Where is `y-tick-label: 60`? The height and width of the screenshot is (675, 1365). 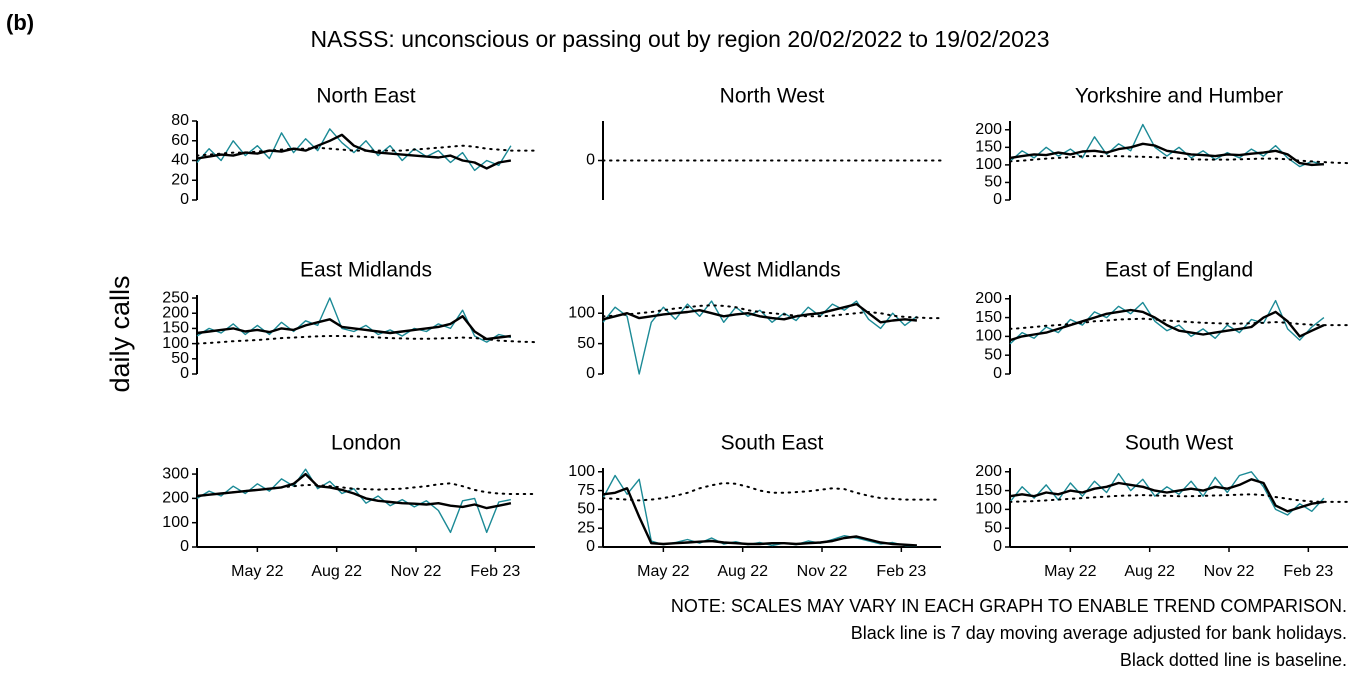
y-tick-label: 60 is located at coordinates (180, 140).